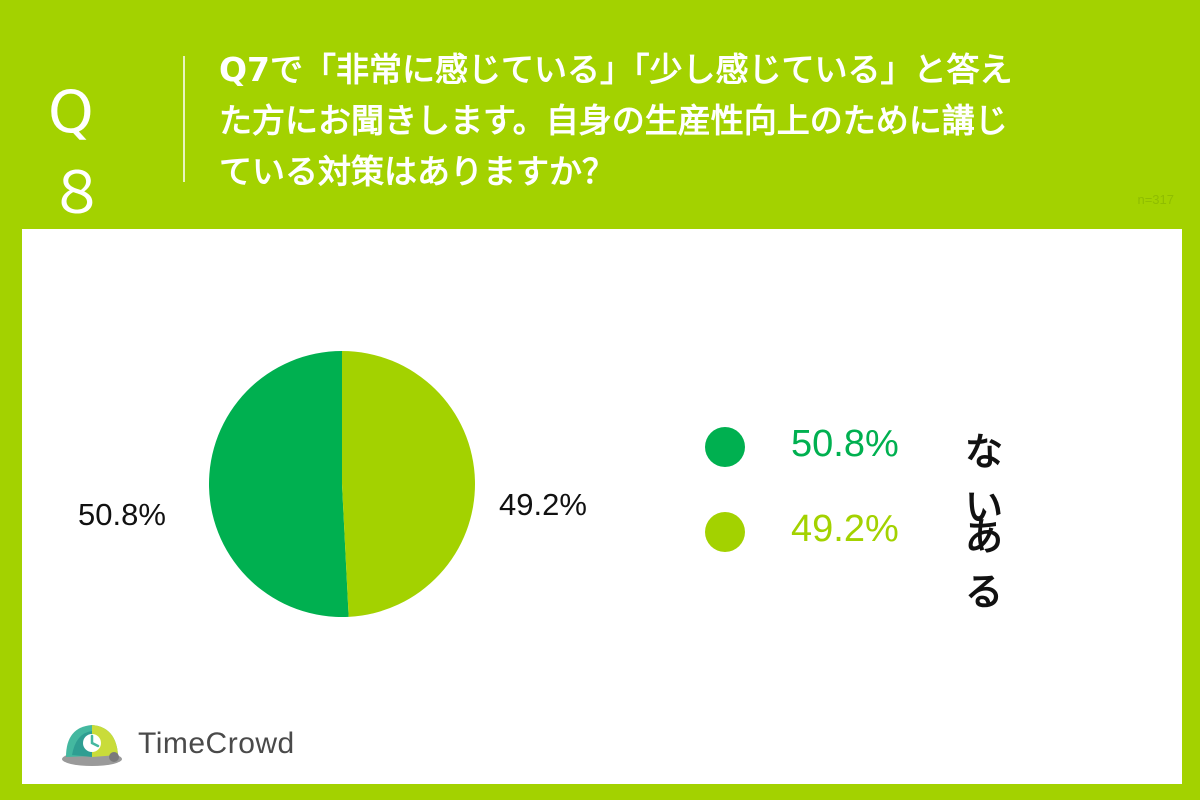  What do you see at coordinates (845, 529) in the screenshot?
I see `legend-percent: 49.2%` at bounding box center [845, 529].